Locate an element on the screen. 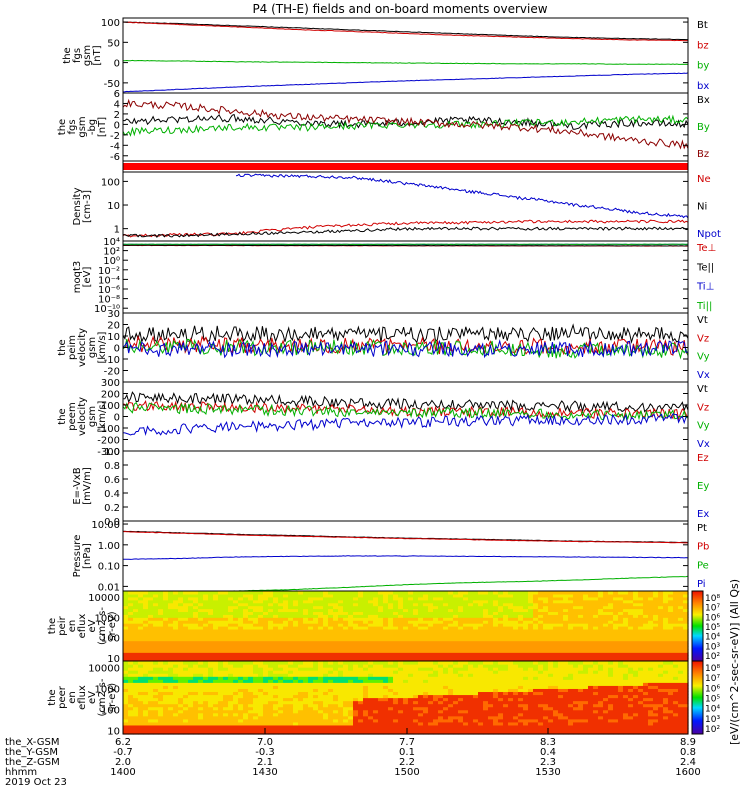 The image size is (750, 800). ytick-label: 10000 is located at coordinates (104, 598).